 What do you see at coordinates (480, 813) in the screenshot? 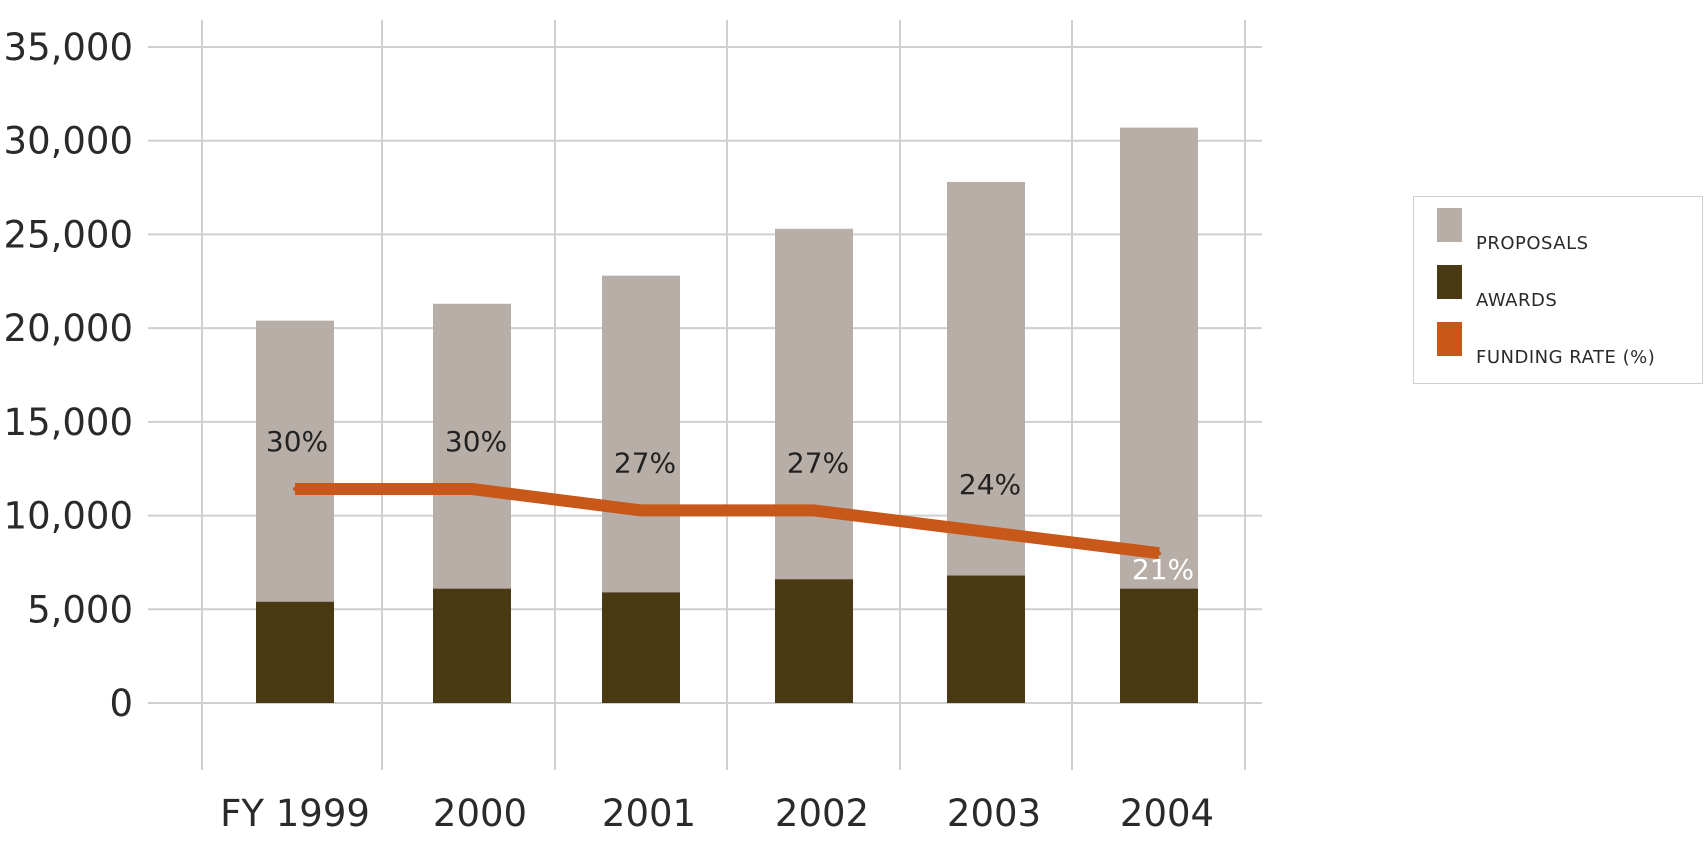
I see `x-tick-label: 2000` at bounding box center [480, 813].